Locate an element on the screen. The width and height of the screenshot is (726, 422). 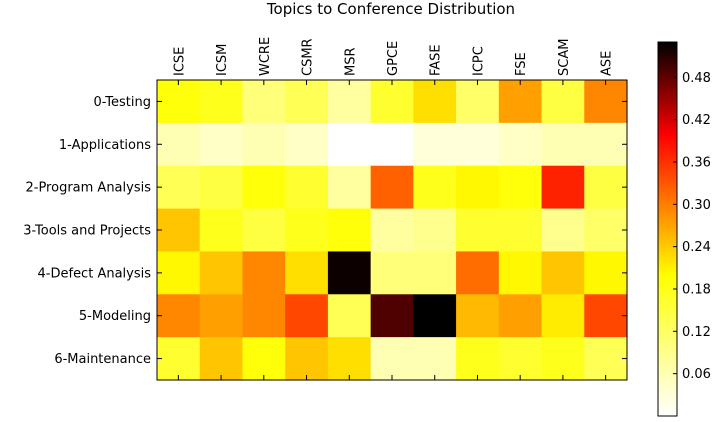
column-tick-label: FASE is located at coordinates (436, 60).